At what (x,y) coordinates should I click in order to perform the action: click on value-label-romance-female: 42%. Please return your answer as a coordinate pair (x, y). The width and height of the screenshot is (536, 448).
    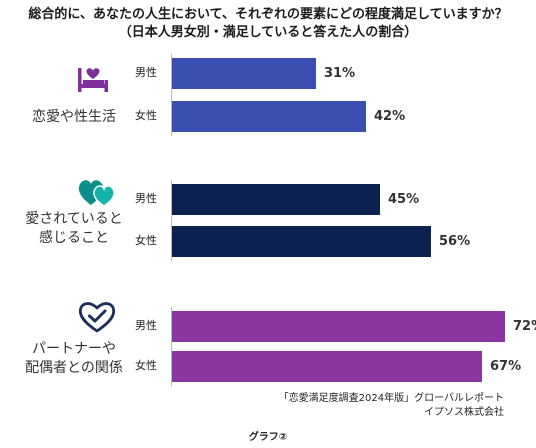
    Looking at the image, I should click on (390, 116).